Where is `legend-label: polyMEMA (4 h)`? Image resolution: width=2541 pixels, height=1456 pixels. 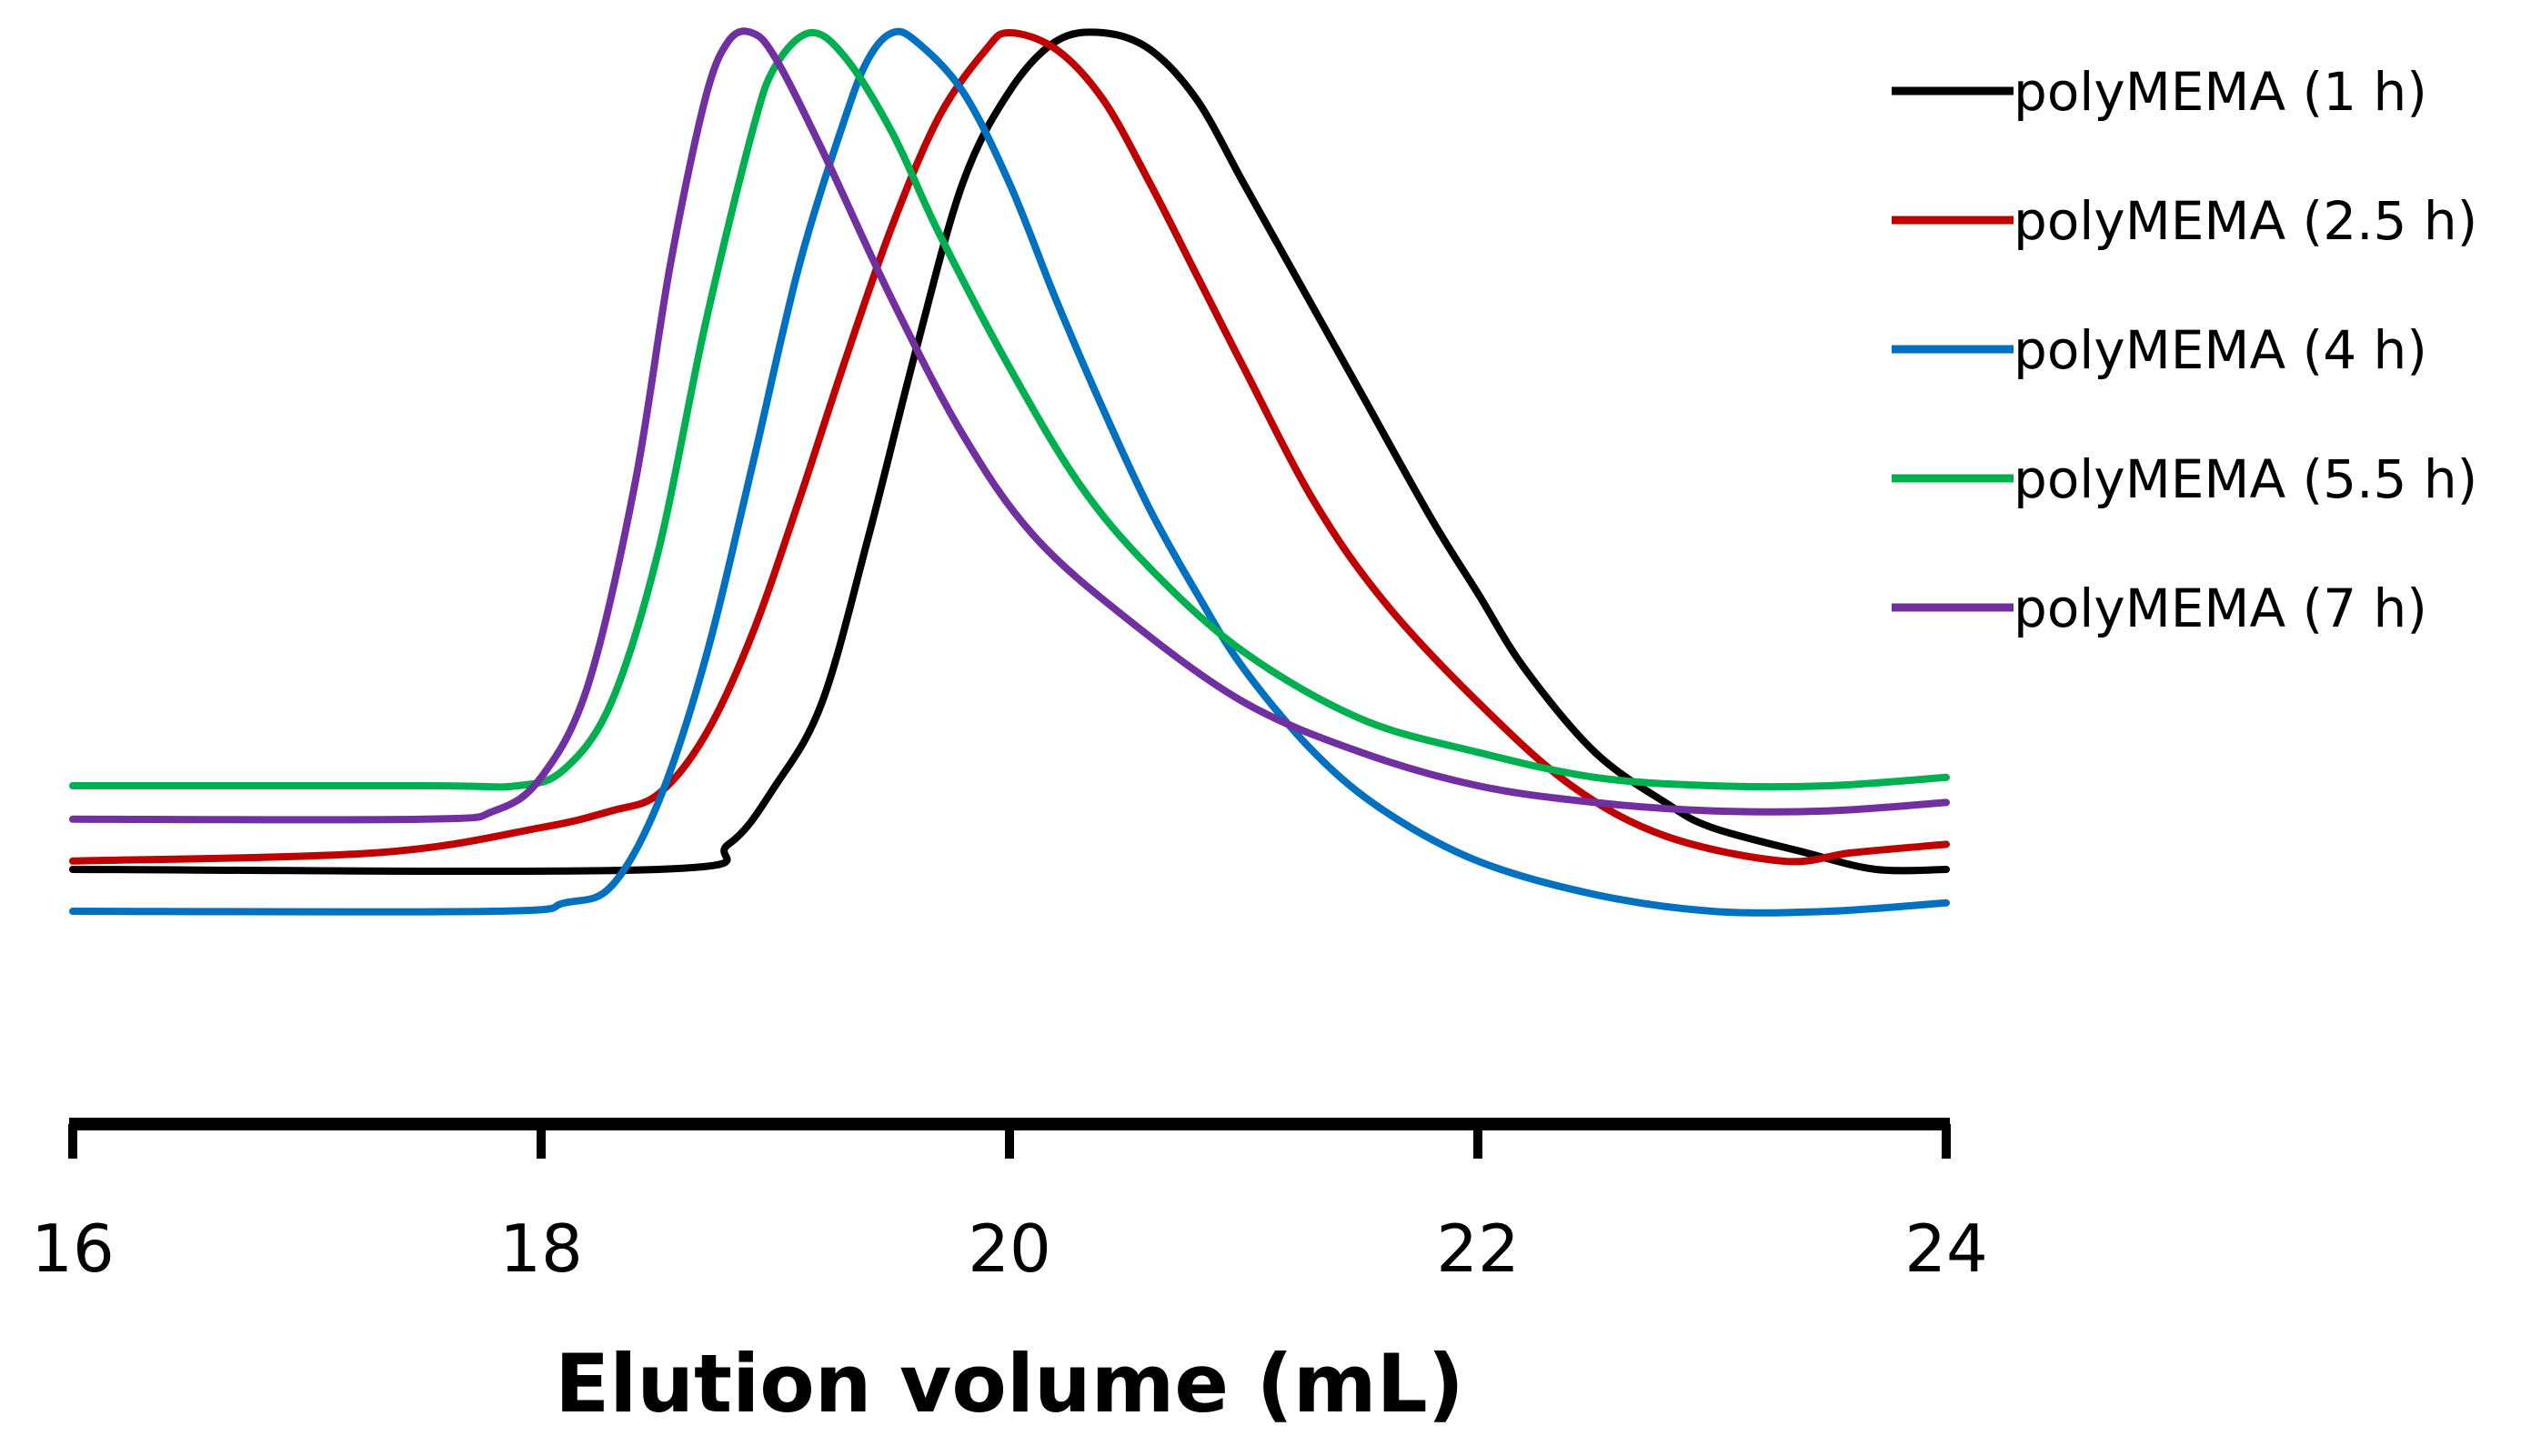
legend-label: polyMEMA (4 h) is located at coordinates (2220, 350).